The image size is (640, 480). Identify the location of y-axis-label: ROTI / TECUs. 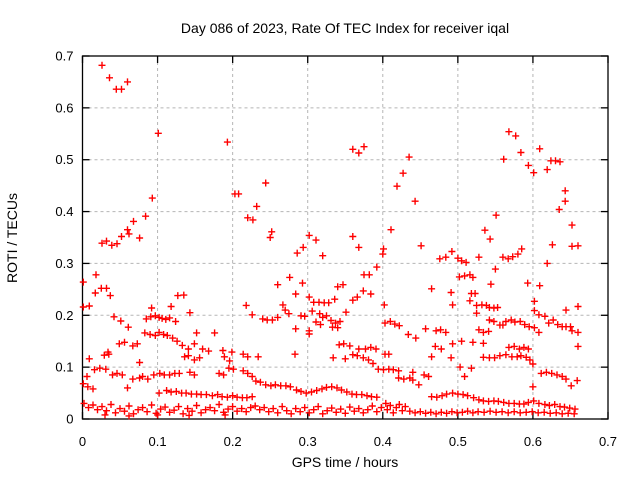
(12, 238).